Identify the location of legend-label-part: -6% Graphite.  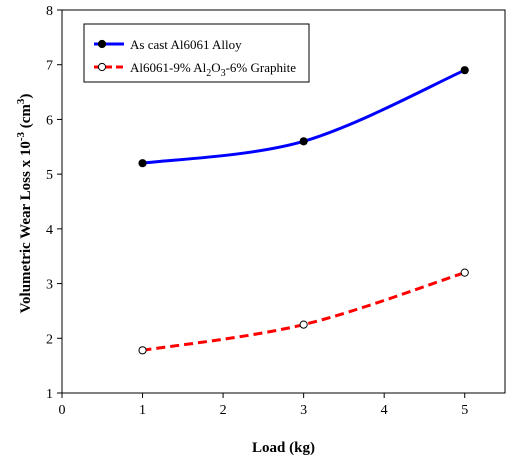
(261, 67).